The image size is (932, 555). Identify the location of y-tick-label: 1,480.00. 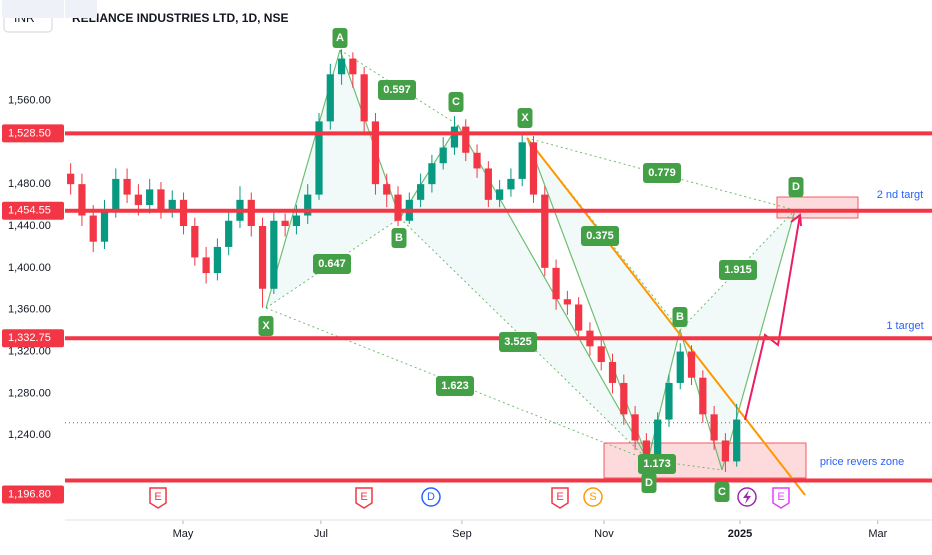
(29, 184).